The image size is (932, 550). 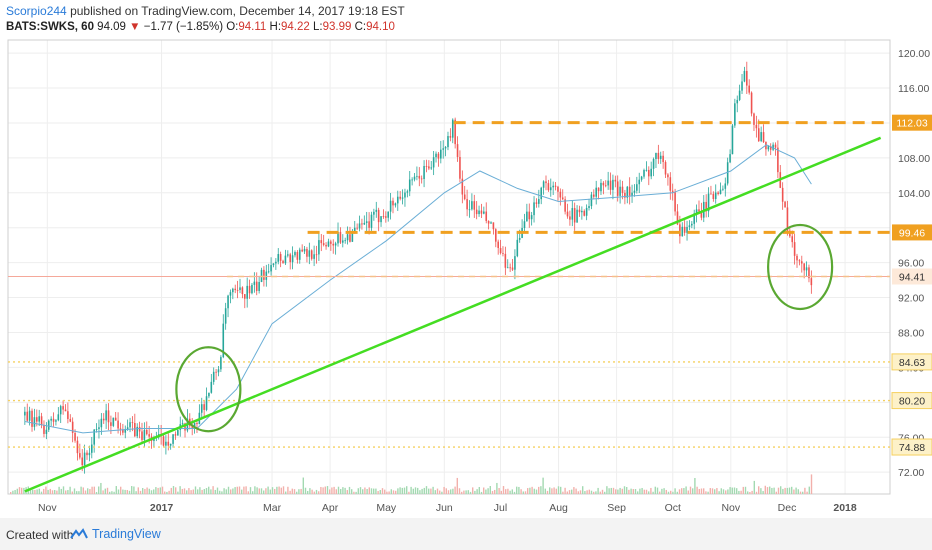 What do you see at coordinates (730, 508) in the screenshot?
I see `x-tick-label: Nov` at bounding box center [730, 508].